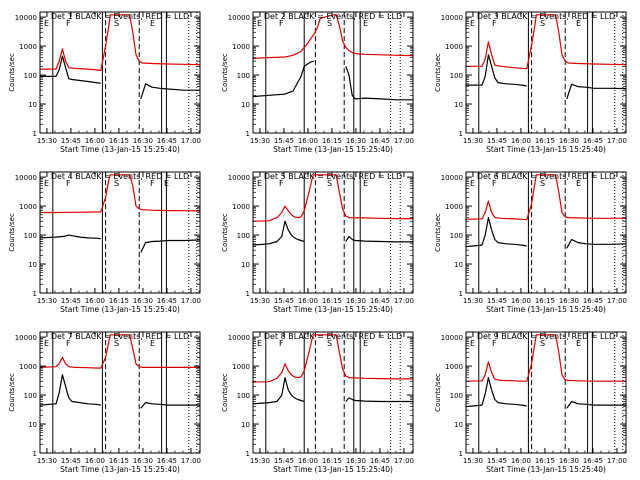 The width and height of the screenshot is (640, 480). What do you see at coordinates (120, 16) in the screenshot?
I see `chart-title: Det 1 BLACK = Events, RED = LLD` at bounding box center [120, 16].